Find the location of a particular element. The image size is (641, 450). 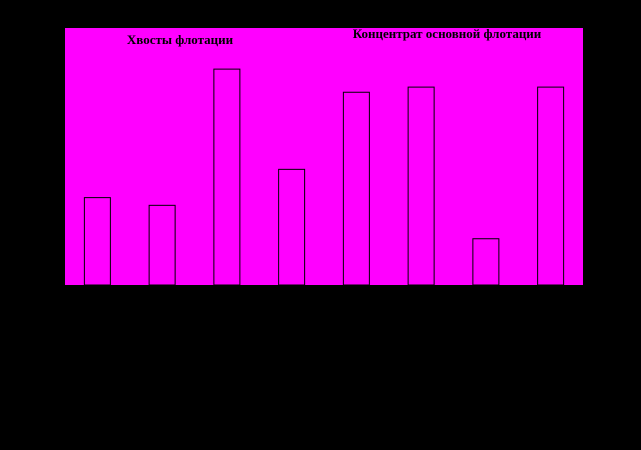

annotation: Концентрат основной флотации is located at coordinates (447, 33).